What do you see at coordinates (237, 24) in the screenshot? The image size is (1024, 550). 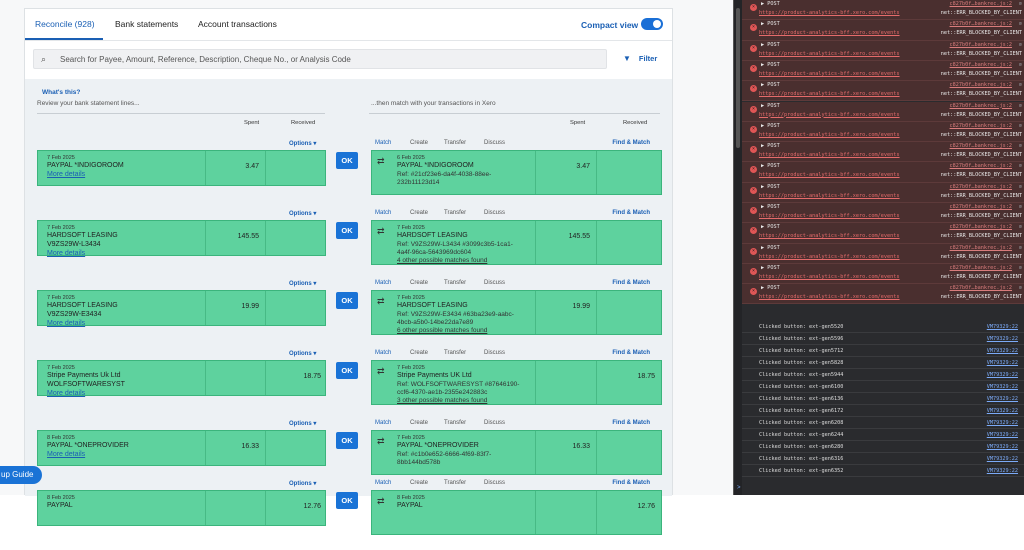 I see `tab-account-transactions: Account transactions` at bounding box center [237, 24].